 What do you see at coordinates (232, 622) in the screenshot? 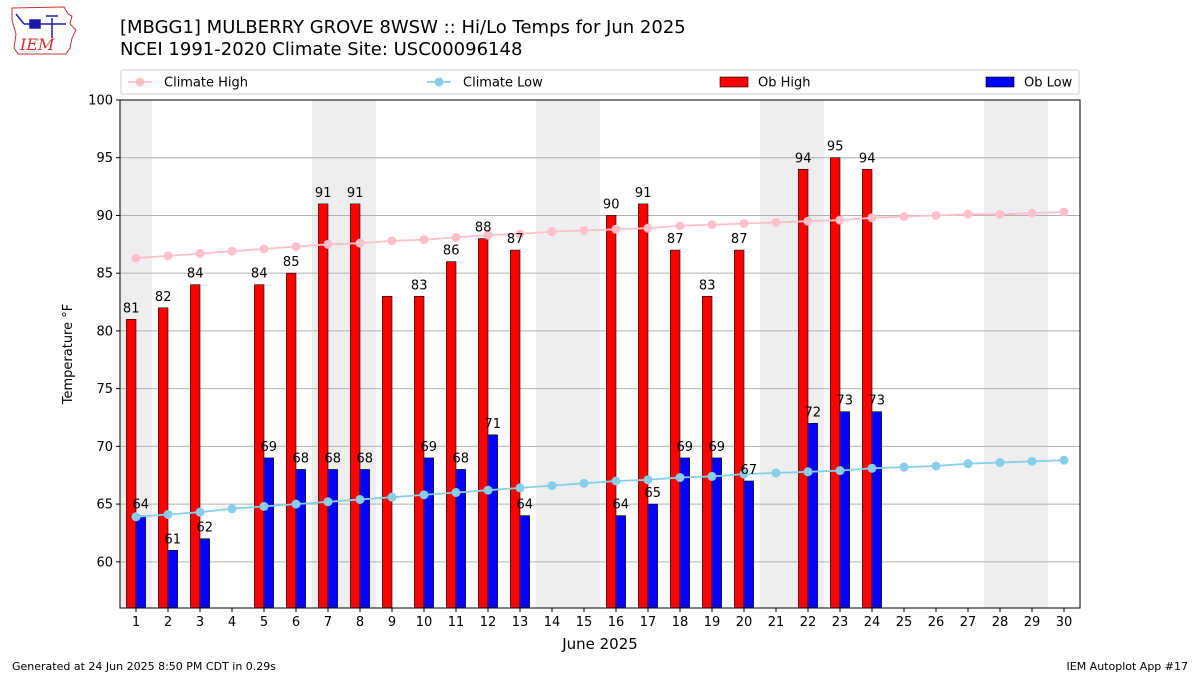
I see `x-tick-label: 4` at bounding box center [232, 622].